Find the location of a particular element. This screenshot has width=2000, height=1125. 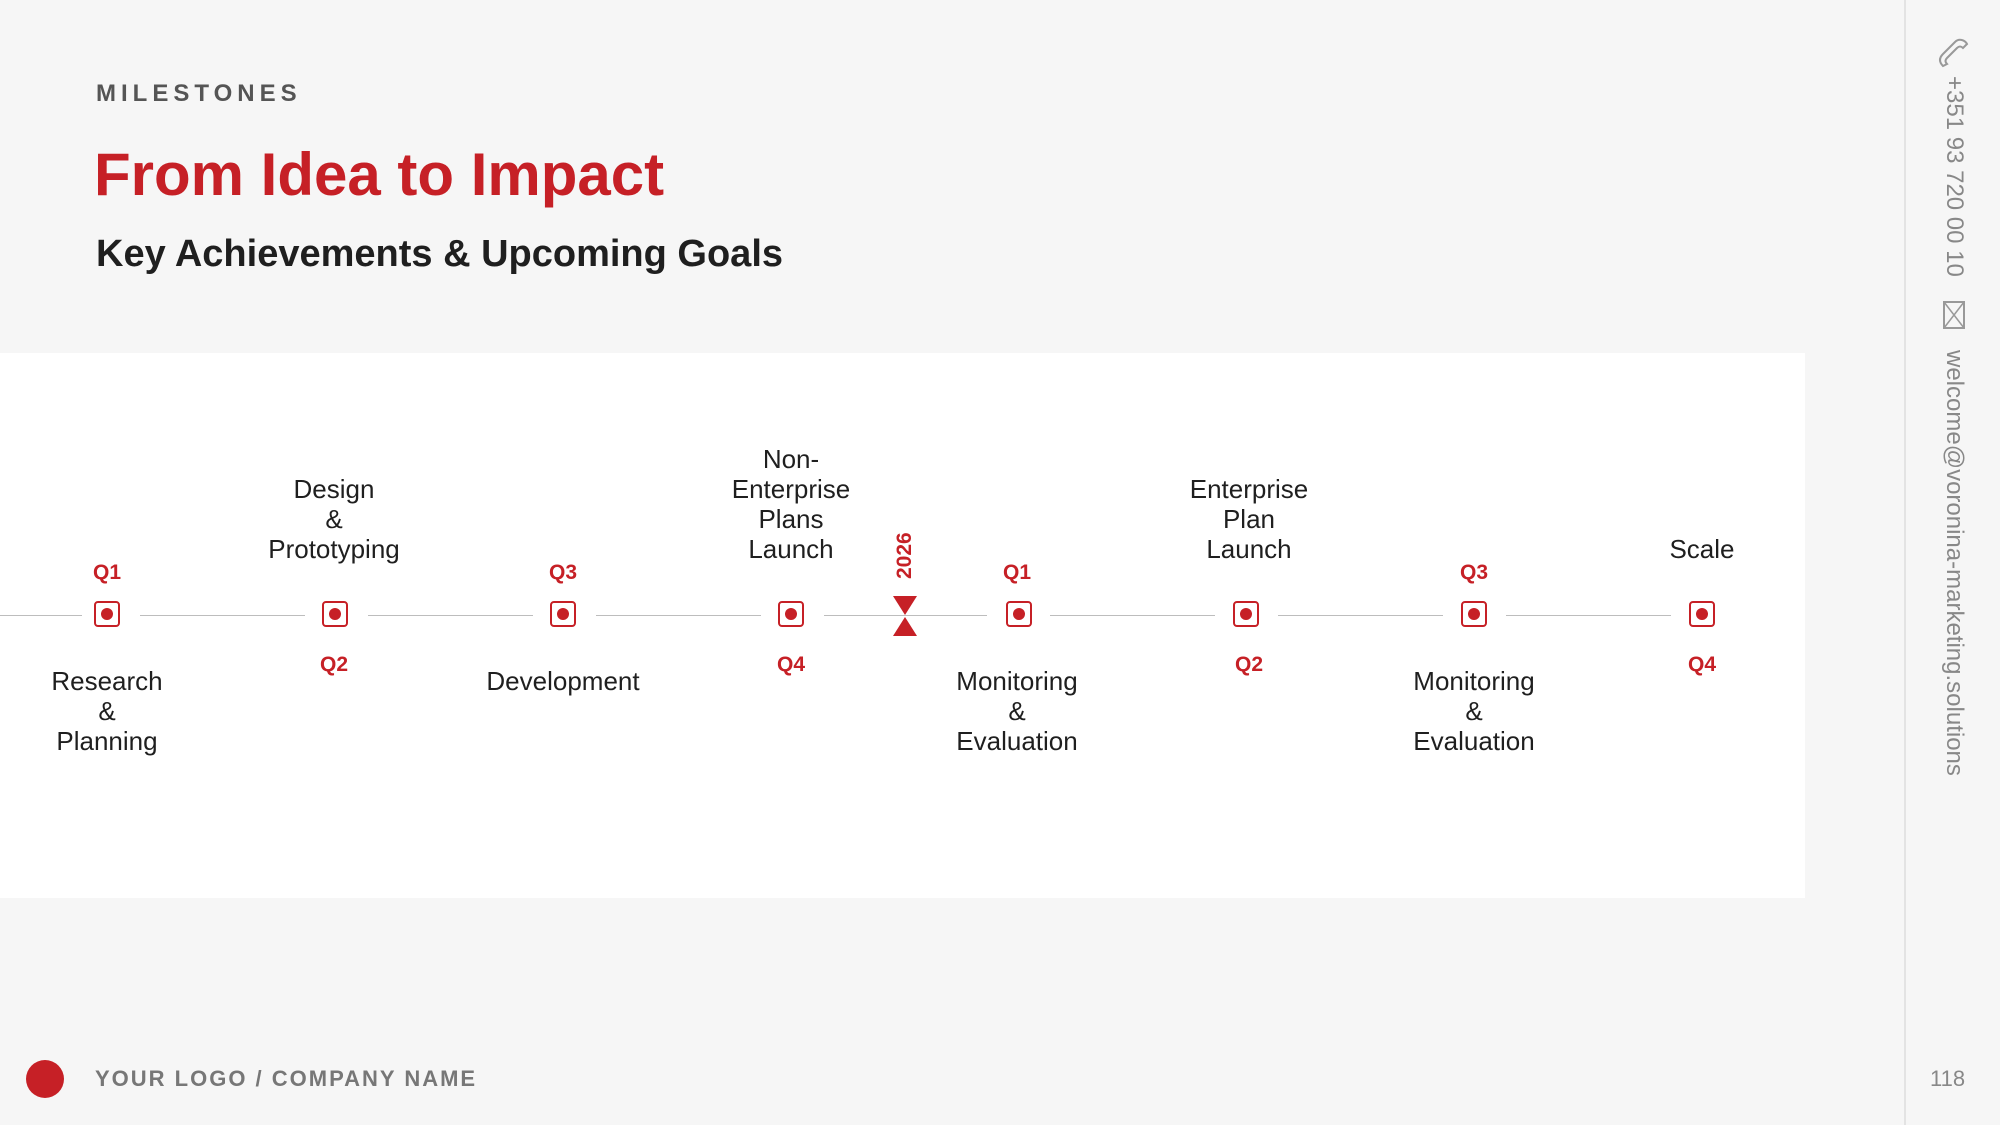

hourglass-icon is located at coordinates (905, 616).